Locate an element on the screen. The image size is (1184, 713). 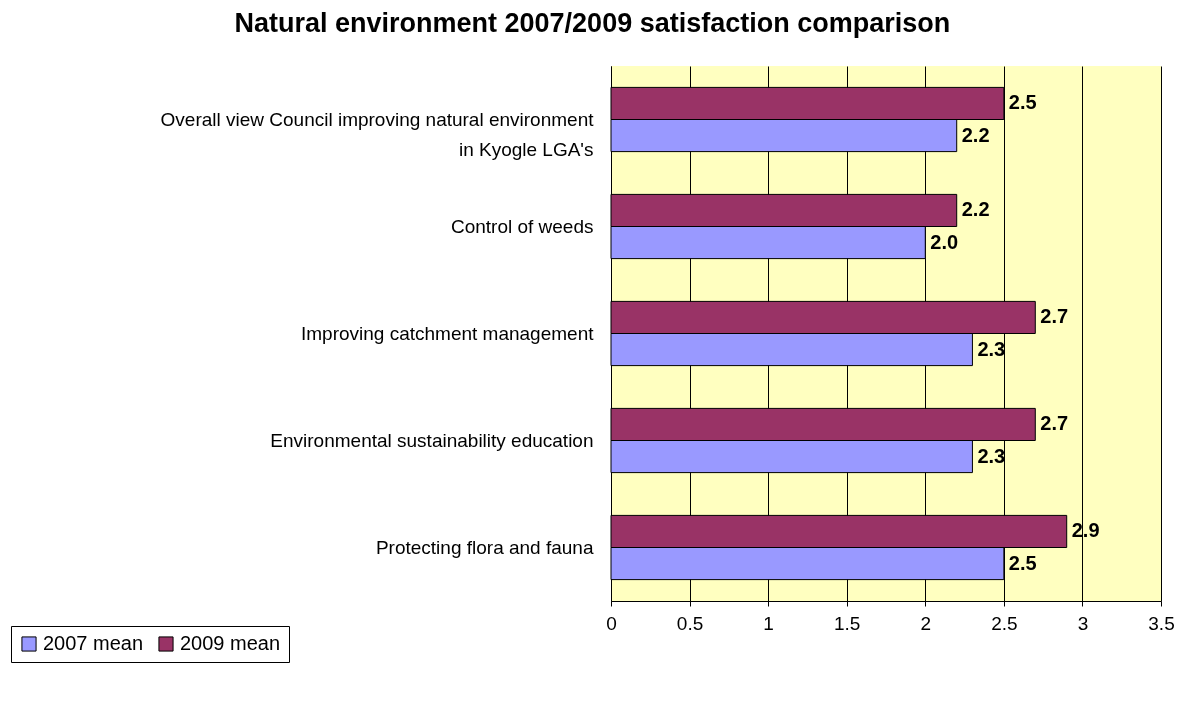
y-tick-label: Protecting flora and fauna is located at coordinates (484, 547).